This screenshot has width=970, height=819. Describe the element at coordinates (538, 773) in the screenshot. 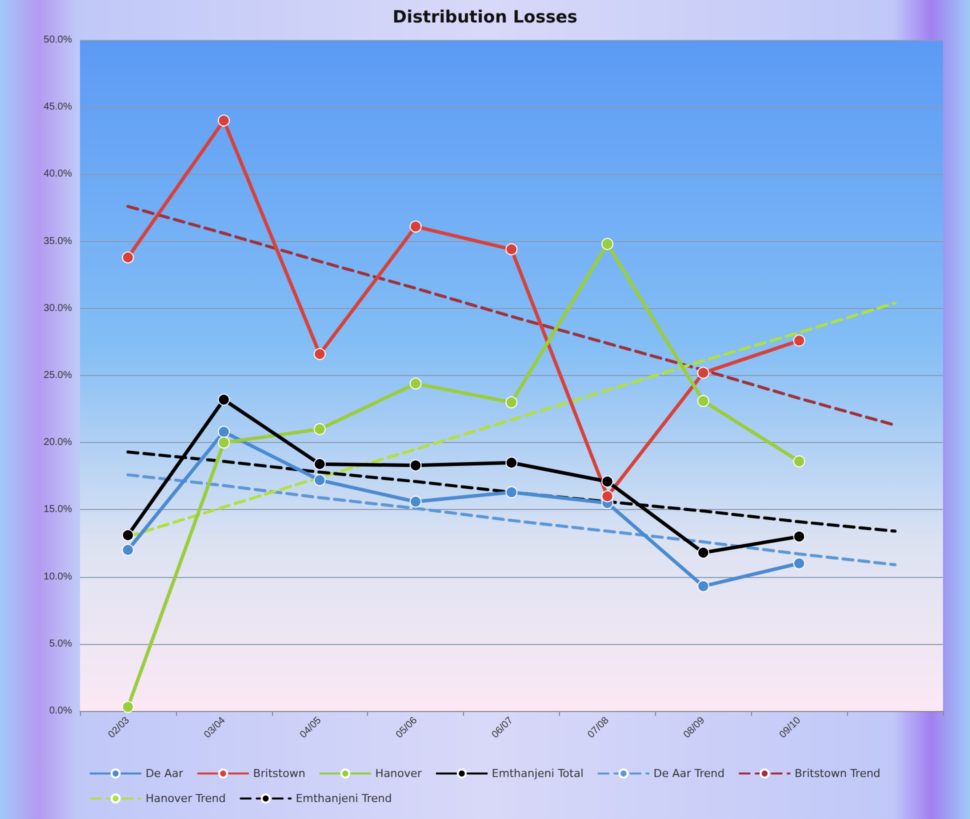

I see `legend-label: Emthanjeni Total` at that location.